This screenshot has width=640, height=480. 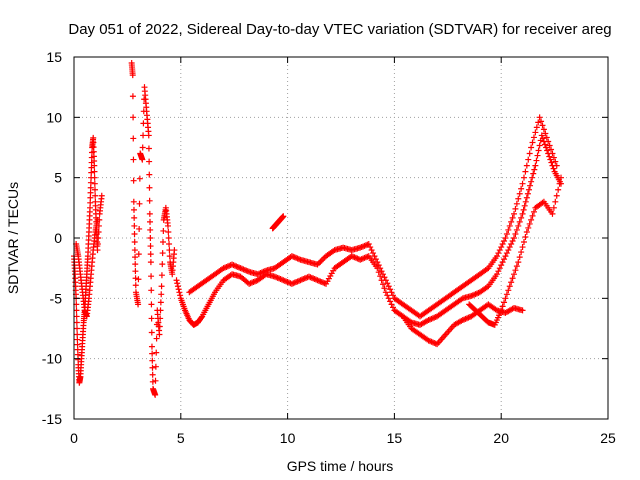 I want to click on series-cluster-0h-b, so click(x=87, y=268).